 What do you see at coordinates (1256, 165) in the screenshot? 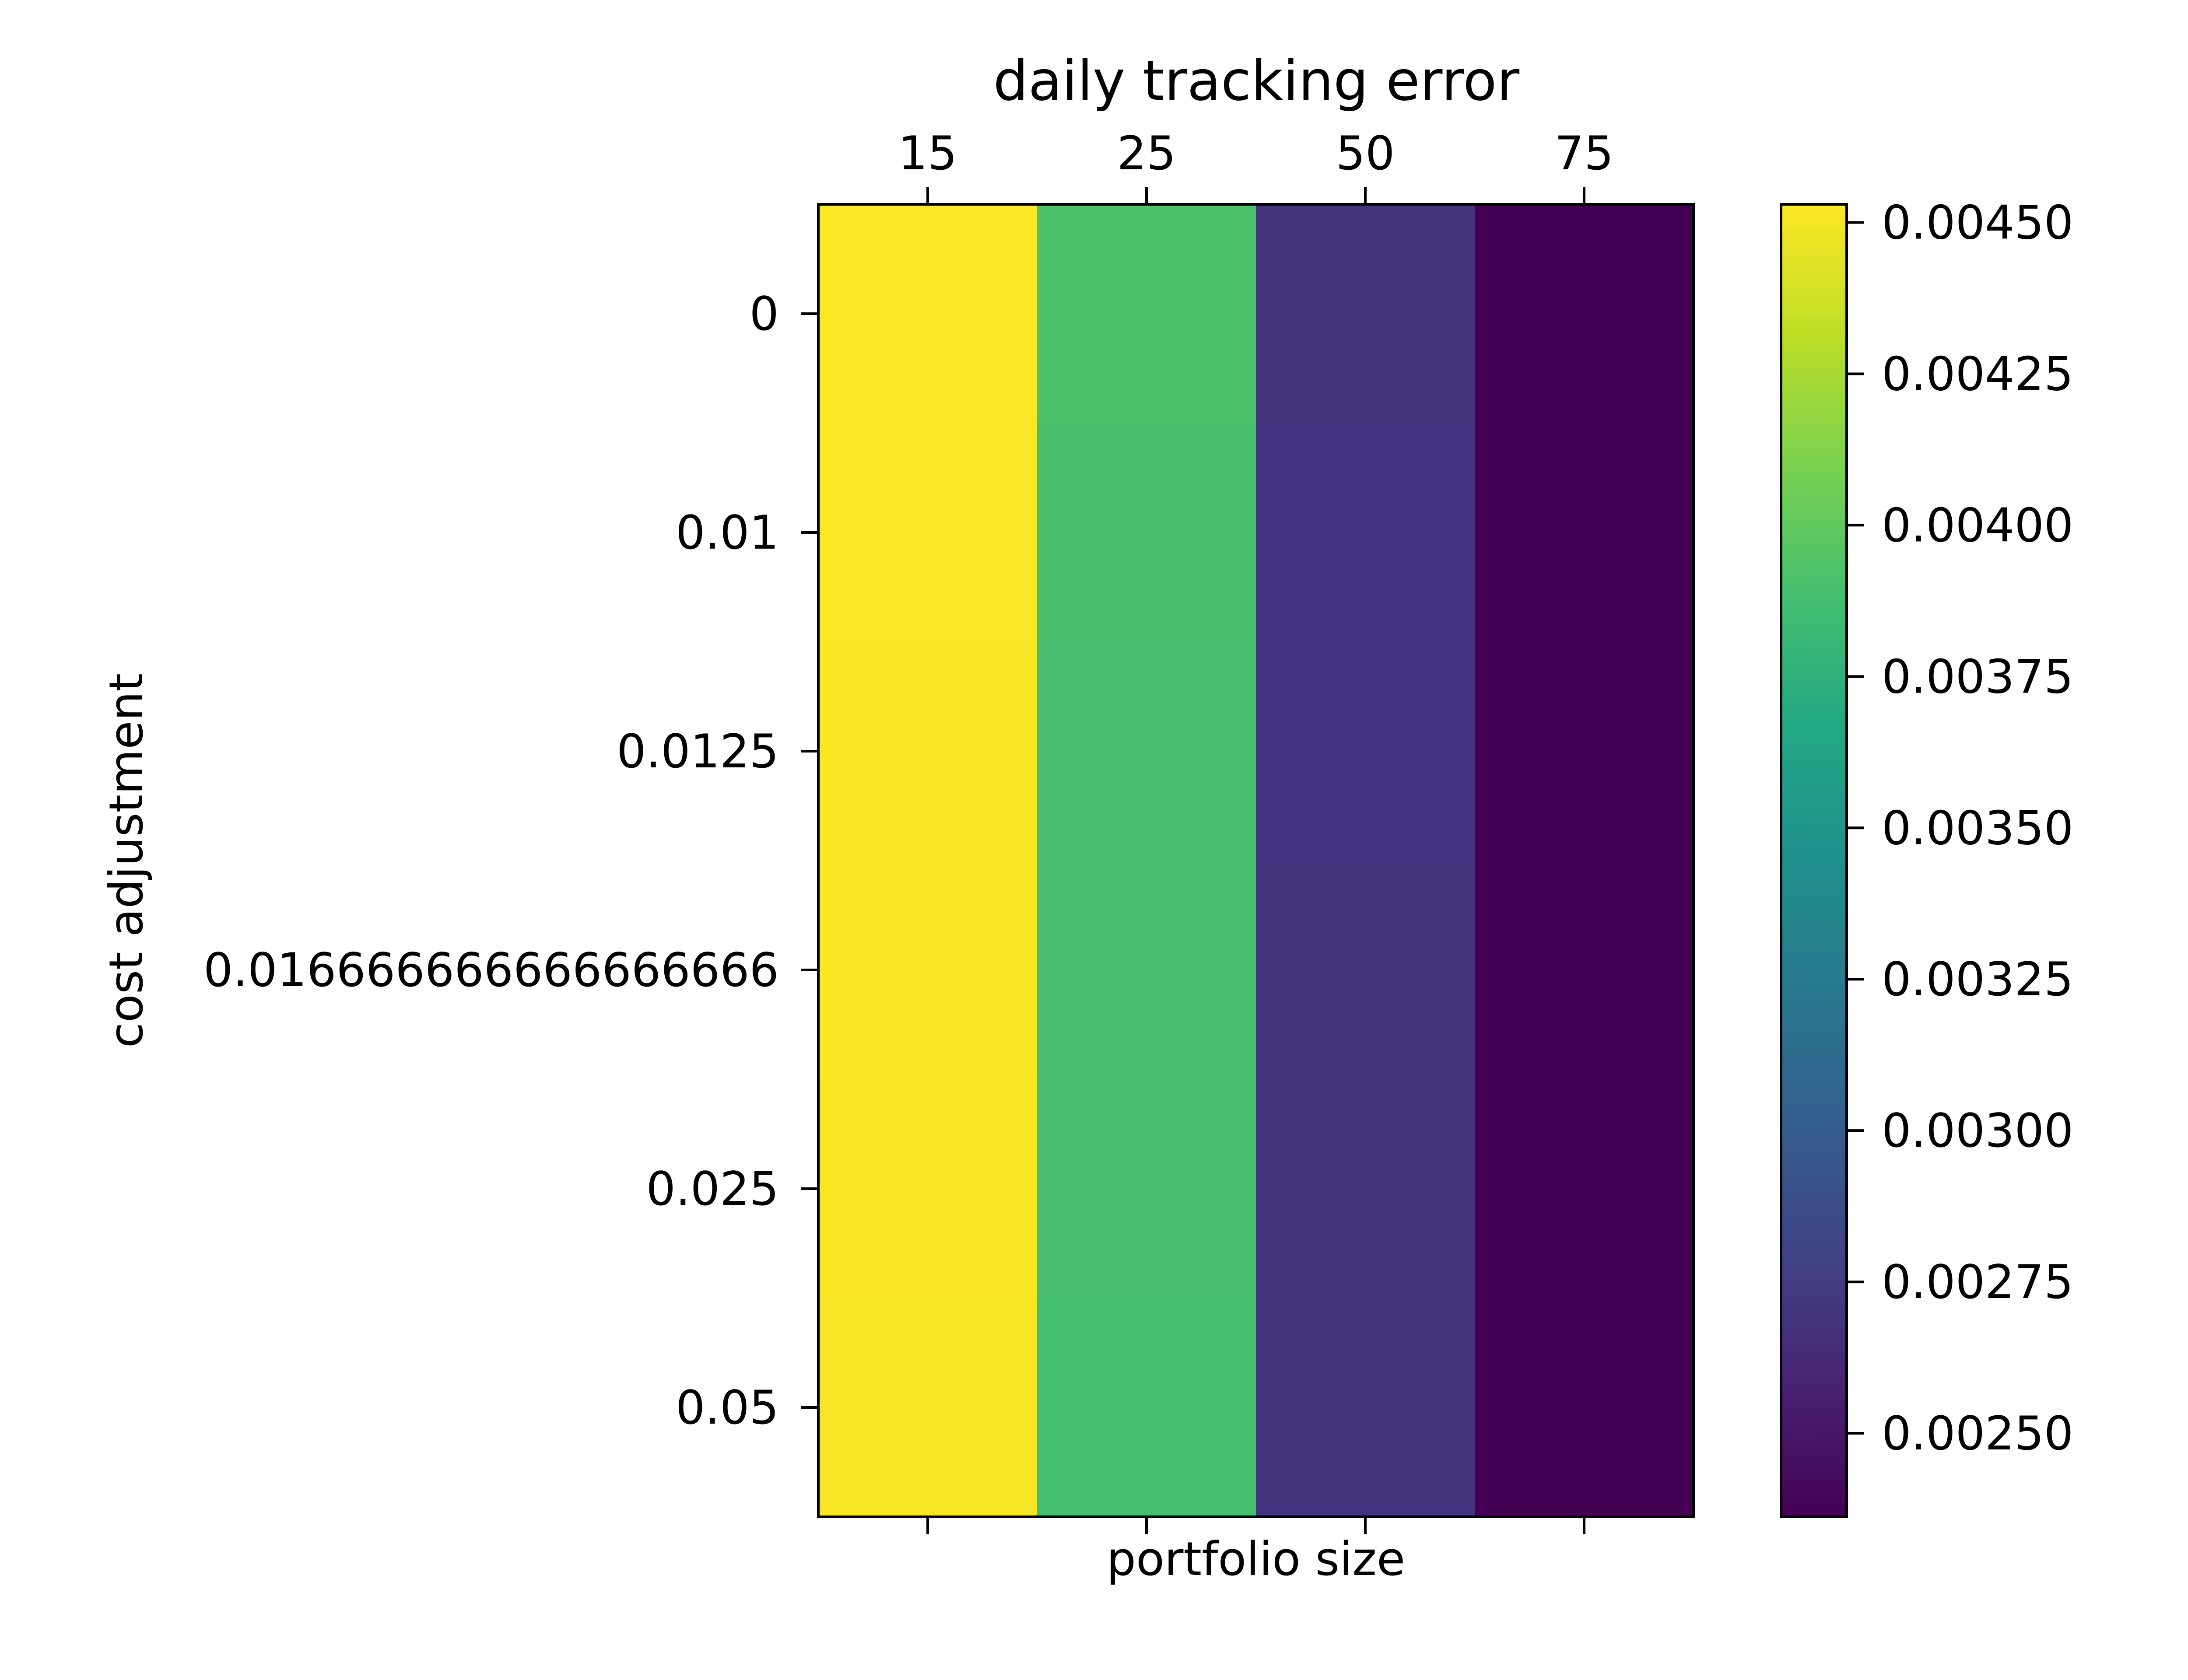
I see `x-ticks-top: 15 25 50 75` at bounding box center [1256, 165].